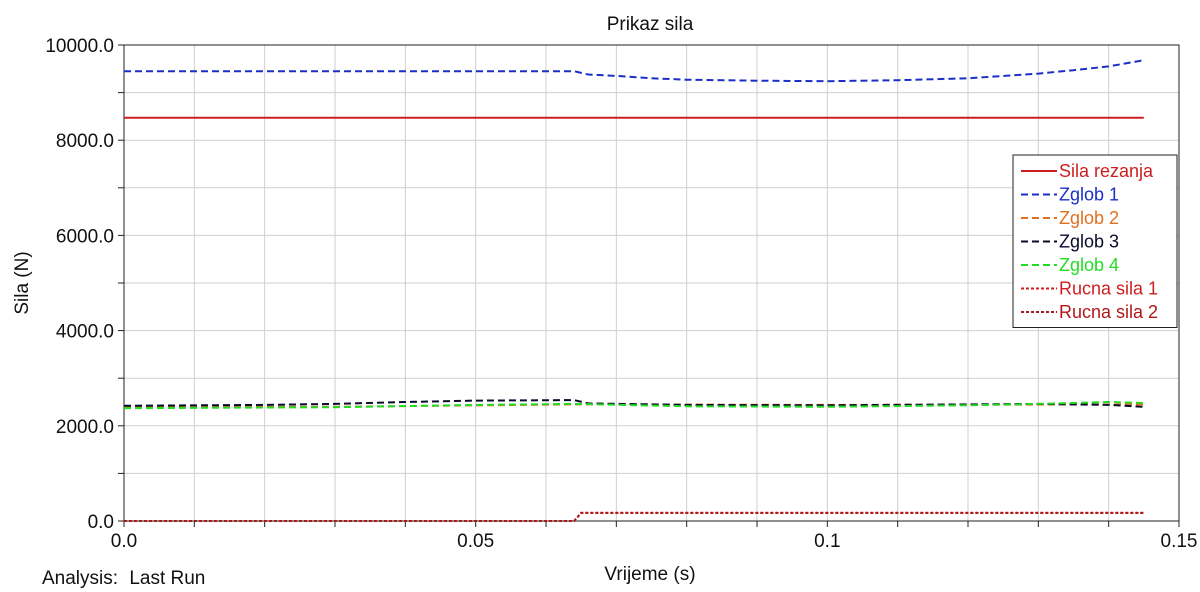 Image resolution: width=1200 pixels, height=592 pixels. I want to click on y-tick-label: 10000.0, so click(79, 46).